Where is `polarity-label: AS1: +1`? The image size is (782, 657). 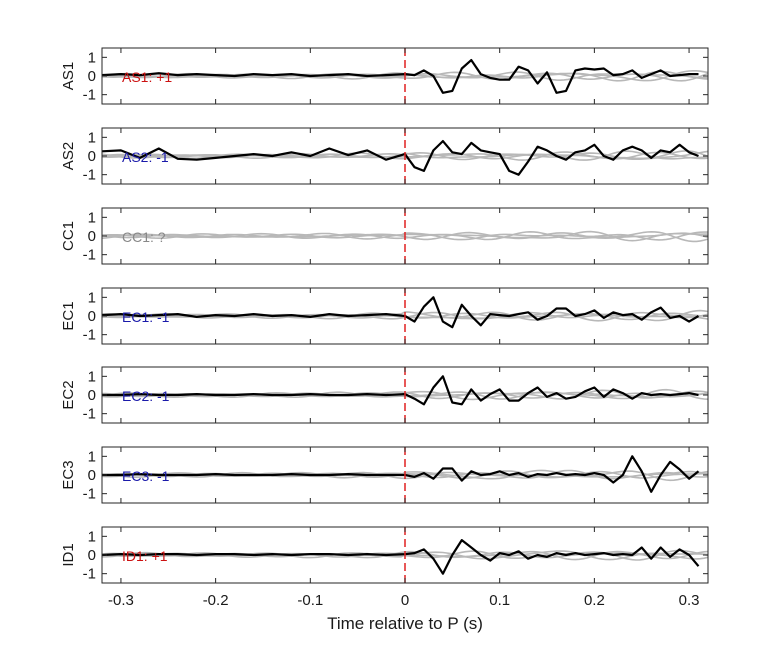
polarity-label: AS1: +1 is located at coordinates (147, 77).